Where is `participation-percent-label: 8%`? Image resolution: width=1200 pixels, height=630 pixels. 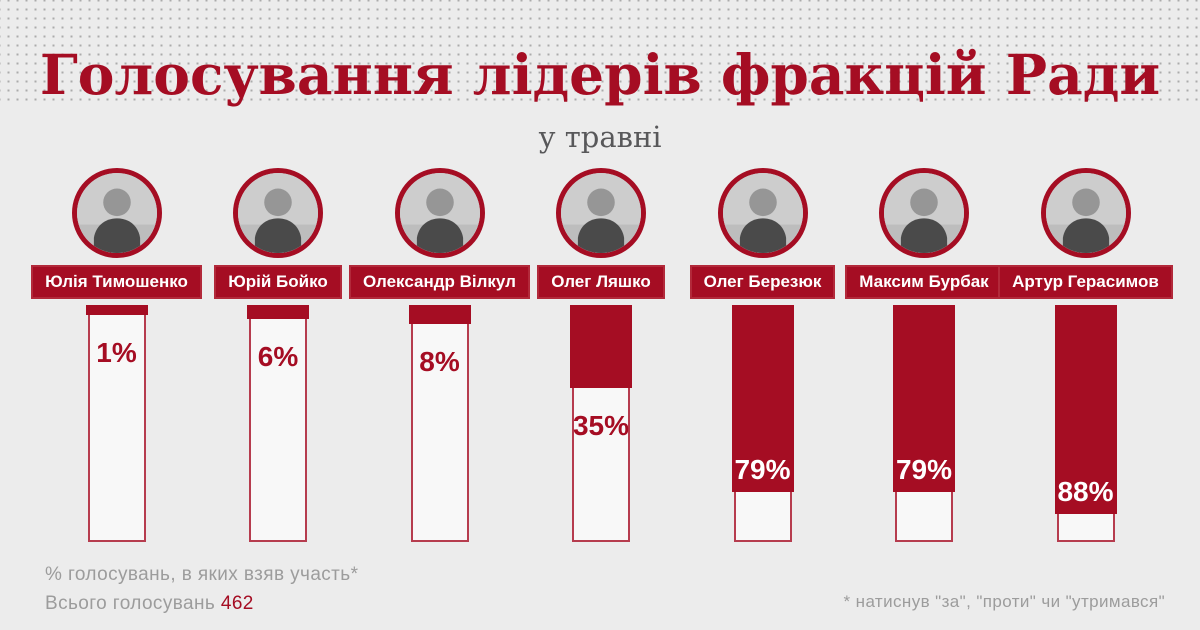
participation-percent-label: 8% is located at coordinates (439, 361).